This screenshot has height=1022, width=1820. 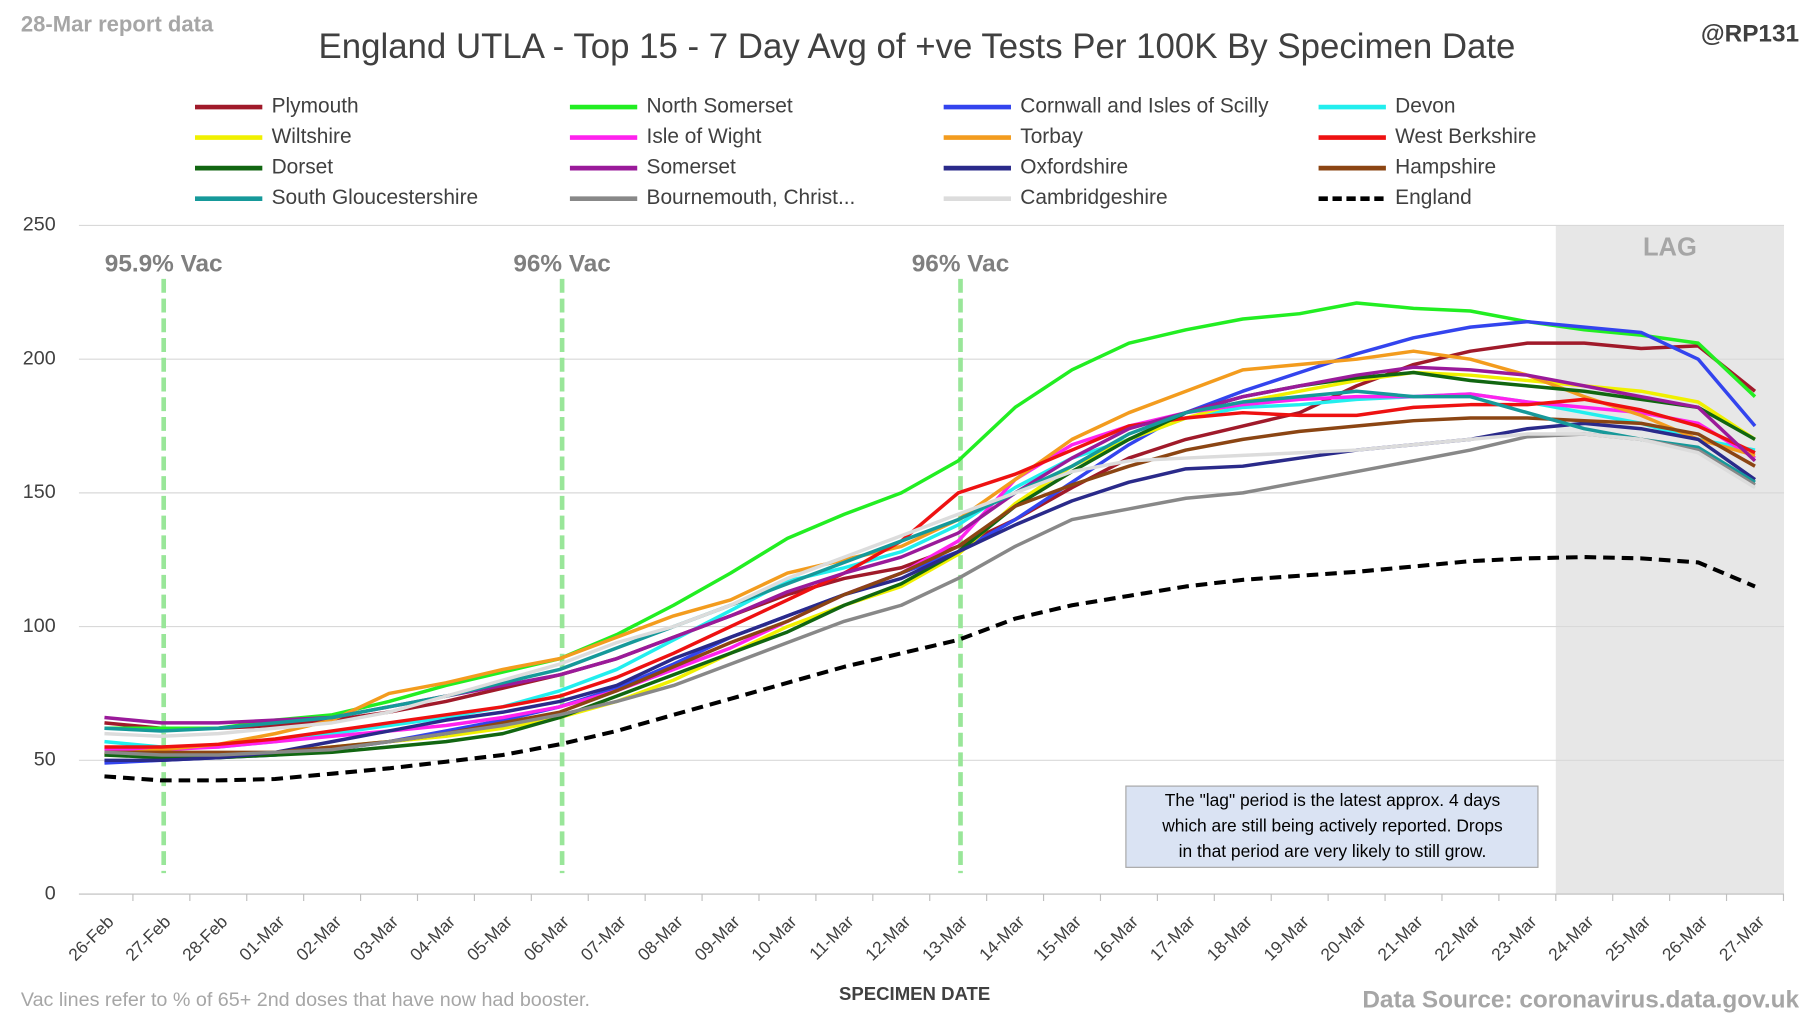 I want to click on y-tick-label: 0, so click(x=50, y=893).